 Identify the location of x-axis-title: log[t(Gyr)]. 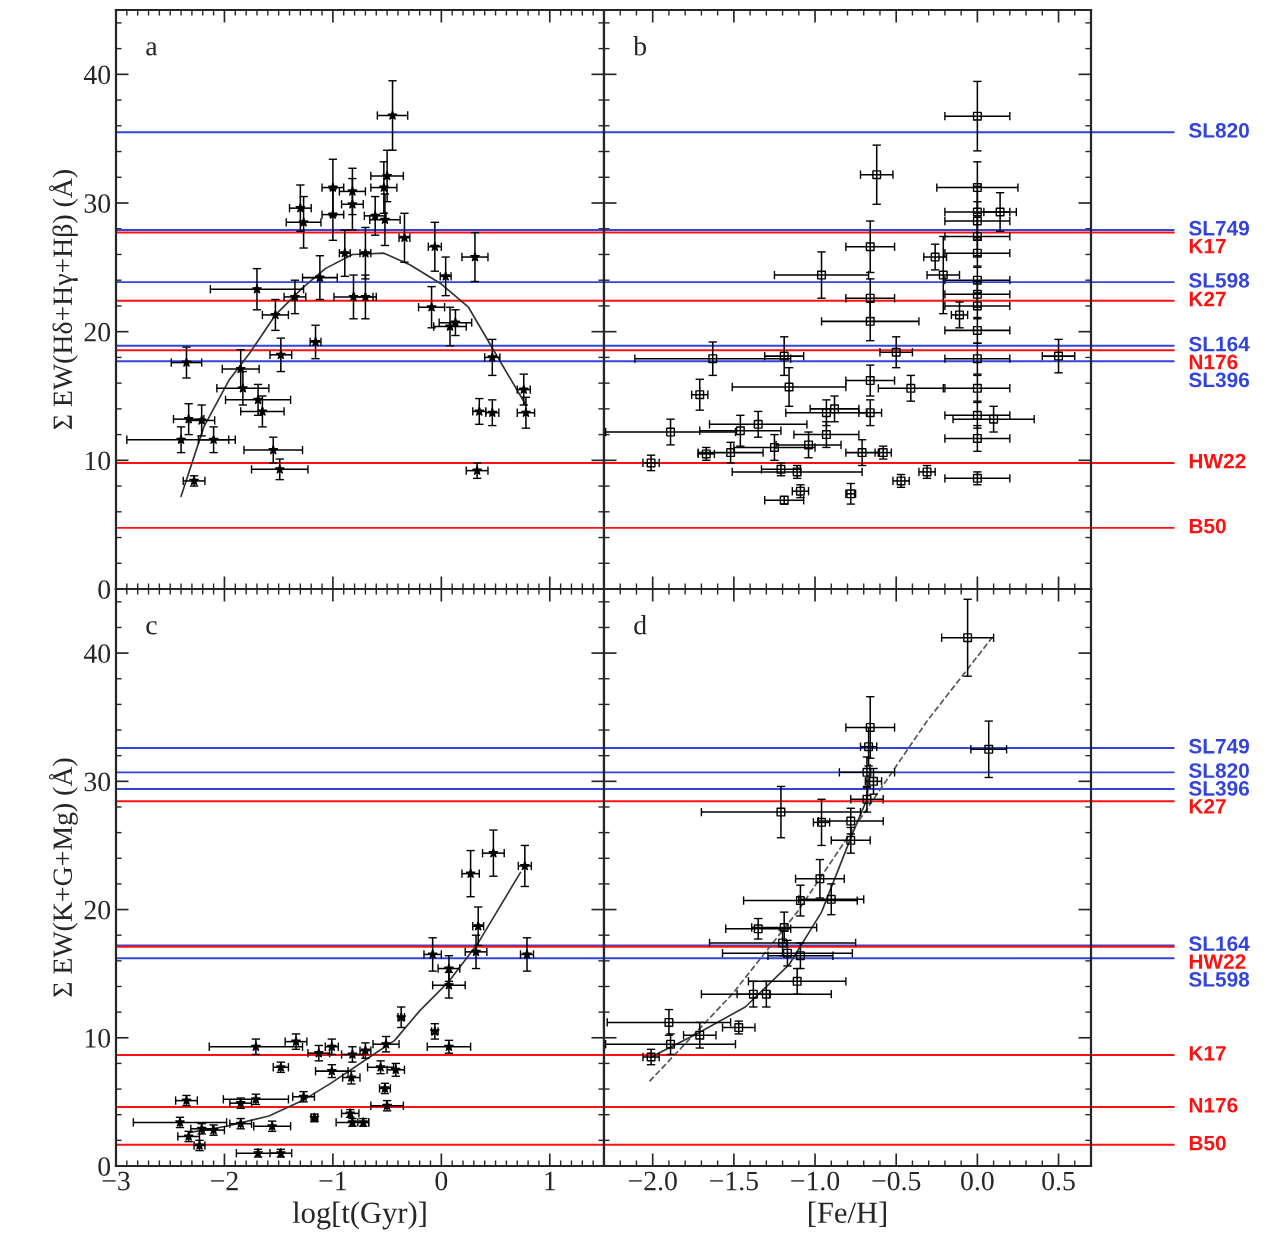
(359, 1215).